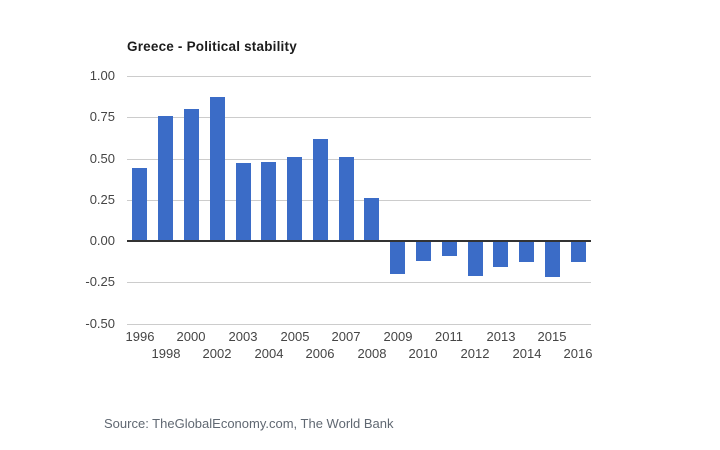 The height and width of the screenshot is (450, 720). What do you see at coordinates (102, 158) in the screenshot?
I see `y-axis-tick-label: 0.50` at bounding box center [102, 158].